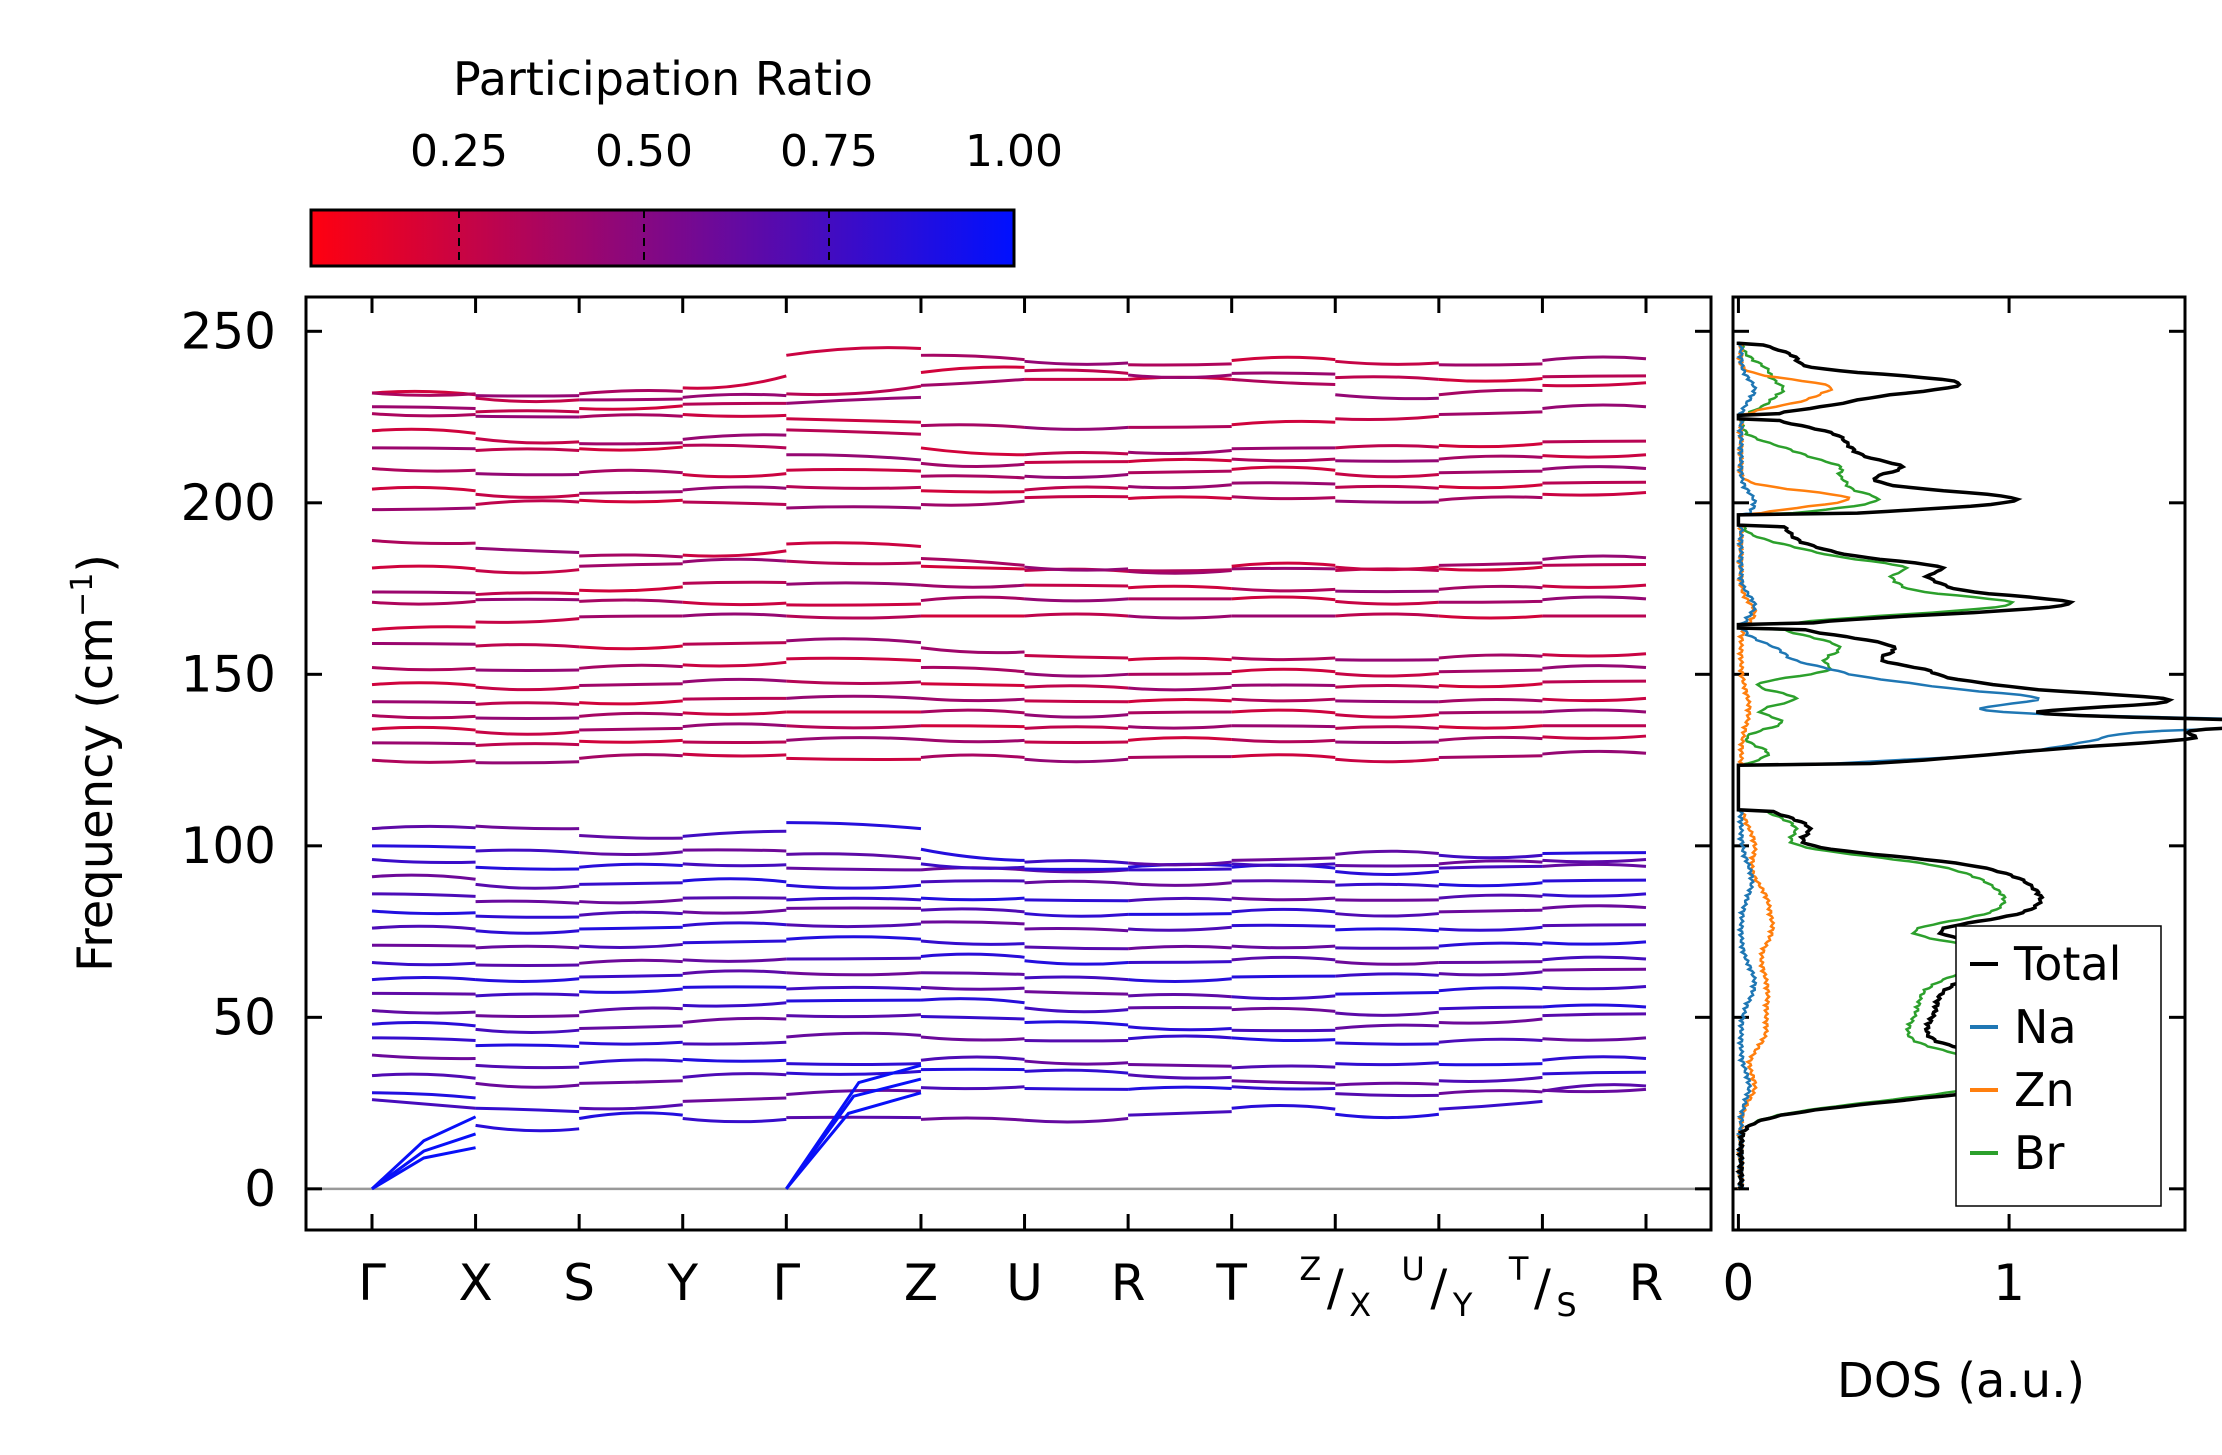 The image size is (2222, 1455). What do you see at coordinates (260, 1189) in the screenshot?
I see `y-tick-label: 0` at bounding box center [260, 1189].